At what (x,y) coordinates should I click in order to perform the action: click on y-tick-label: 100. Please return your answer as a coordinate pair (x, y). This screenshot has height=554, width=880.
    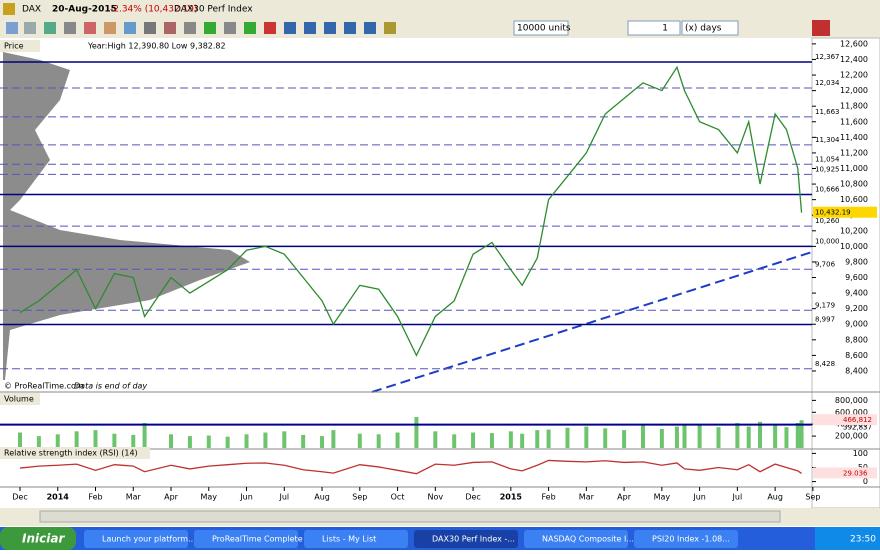
    Looking at the image, I should click on (860, 453).